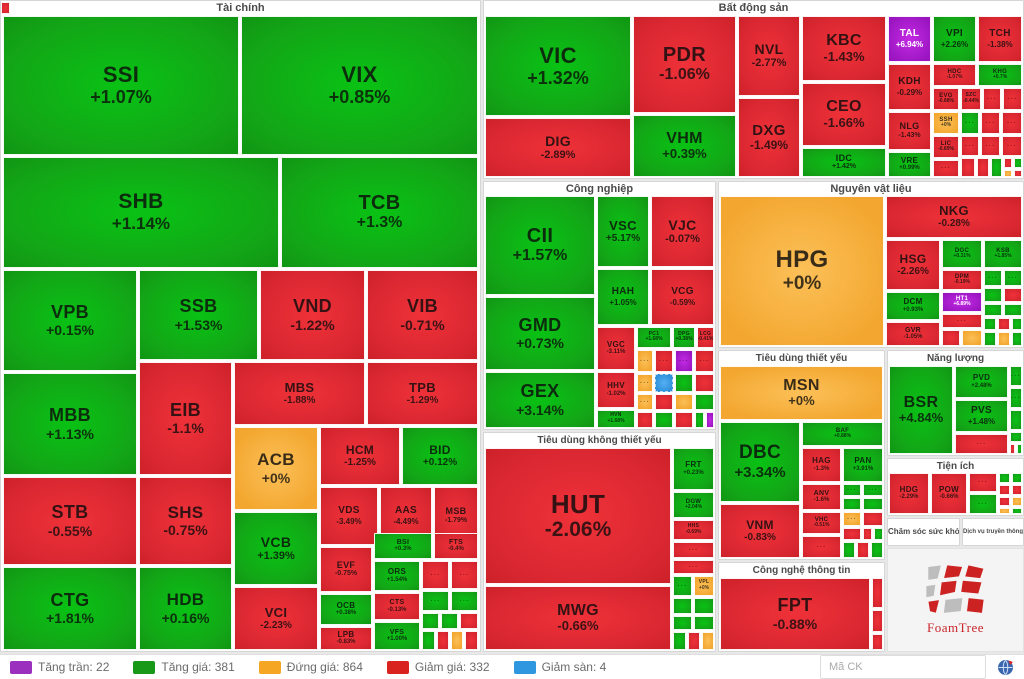  Describe the element at coordinates (654, 337) in the screenshot. I see `stock-pc1: PC1 +1.68%` at that location.